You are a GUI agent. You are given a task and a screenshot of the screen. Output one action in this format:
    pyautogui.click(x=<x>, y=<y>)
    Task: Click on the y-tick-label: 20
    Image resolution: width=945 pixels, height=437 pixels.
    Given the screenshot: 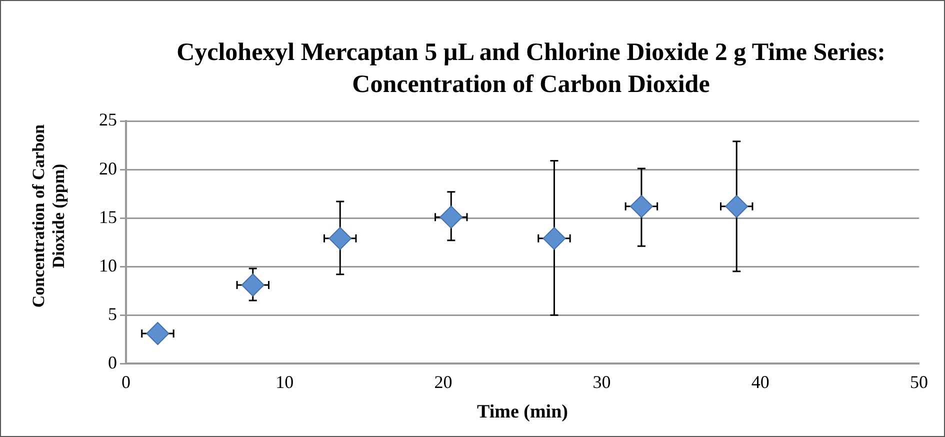 What is the action you would take?
    pyautogui.click(x=108, y=168)
    